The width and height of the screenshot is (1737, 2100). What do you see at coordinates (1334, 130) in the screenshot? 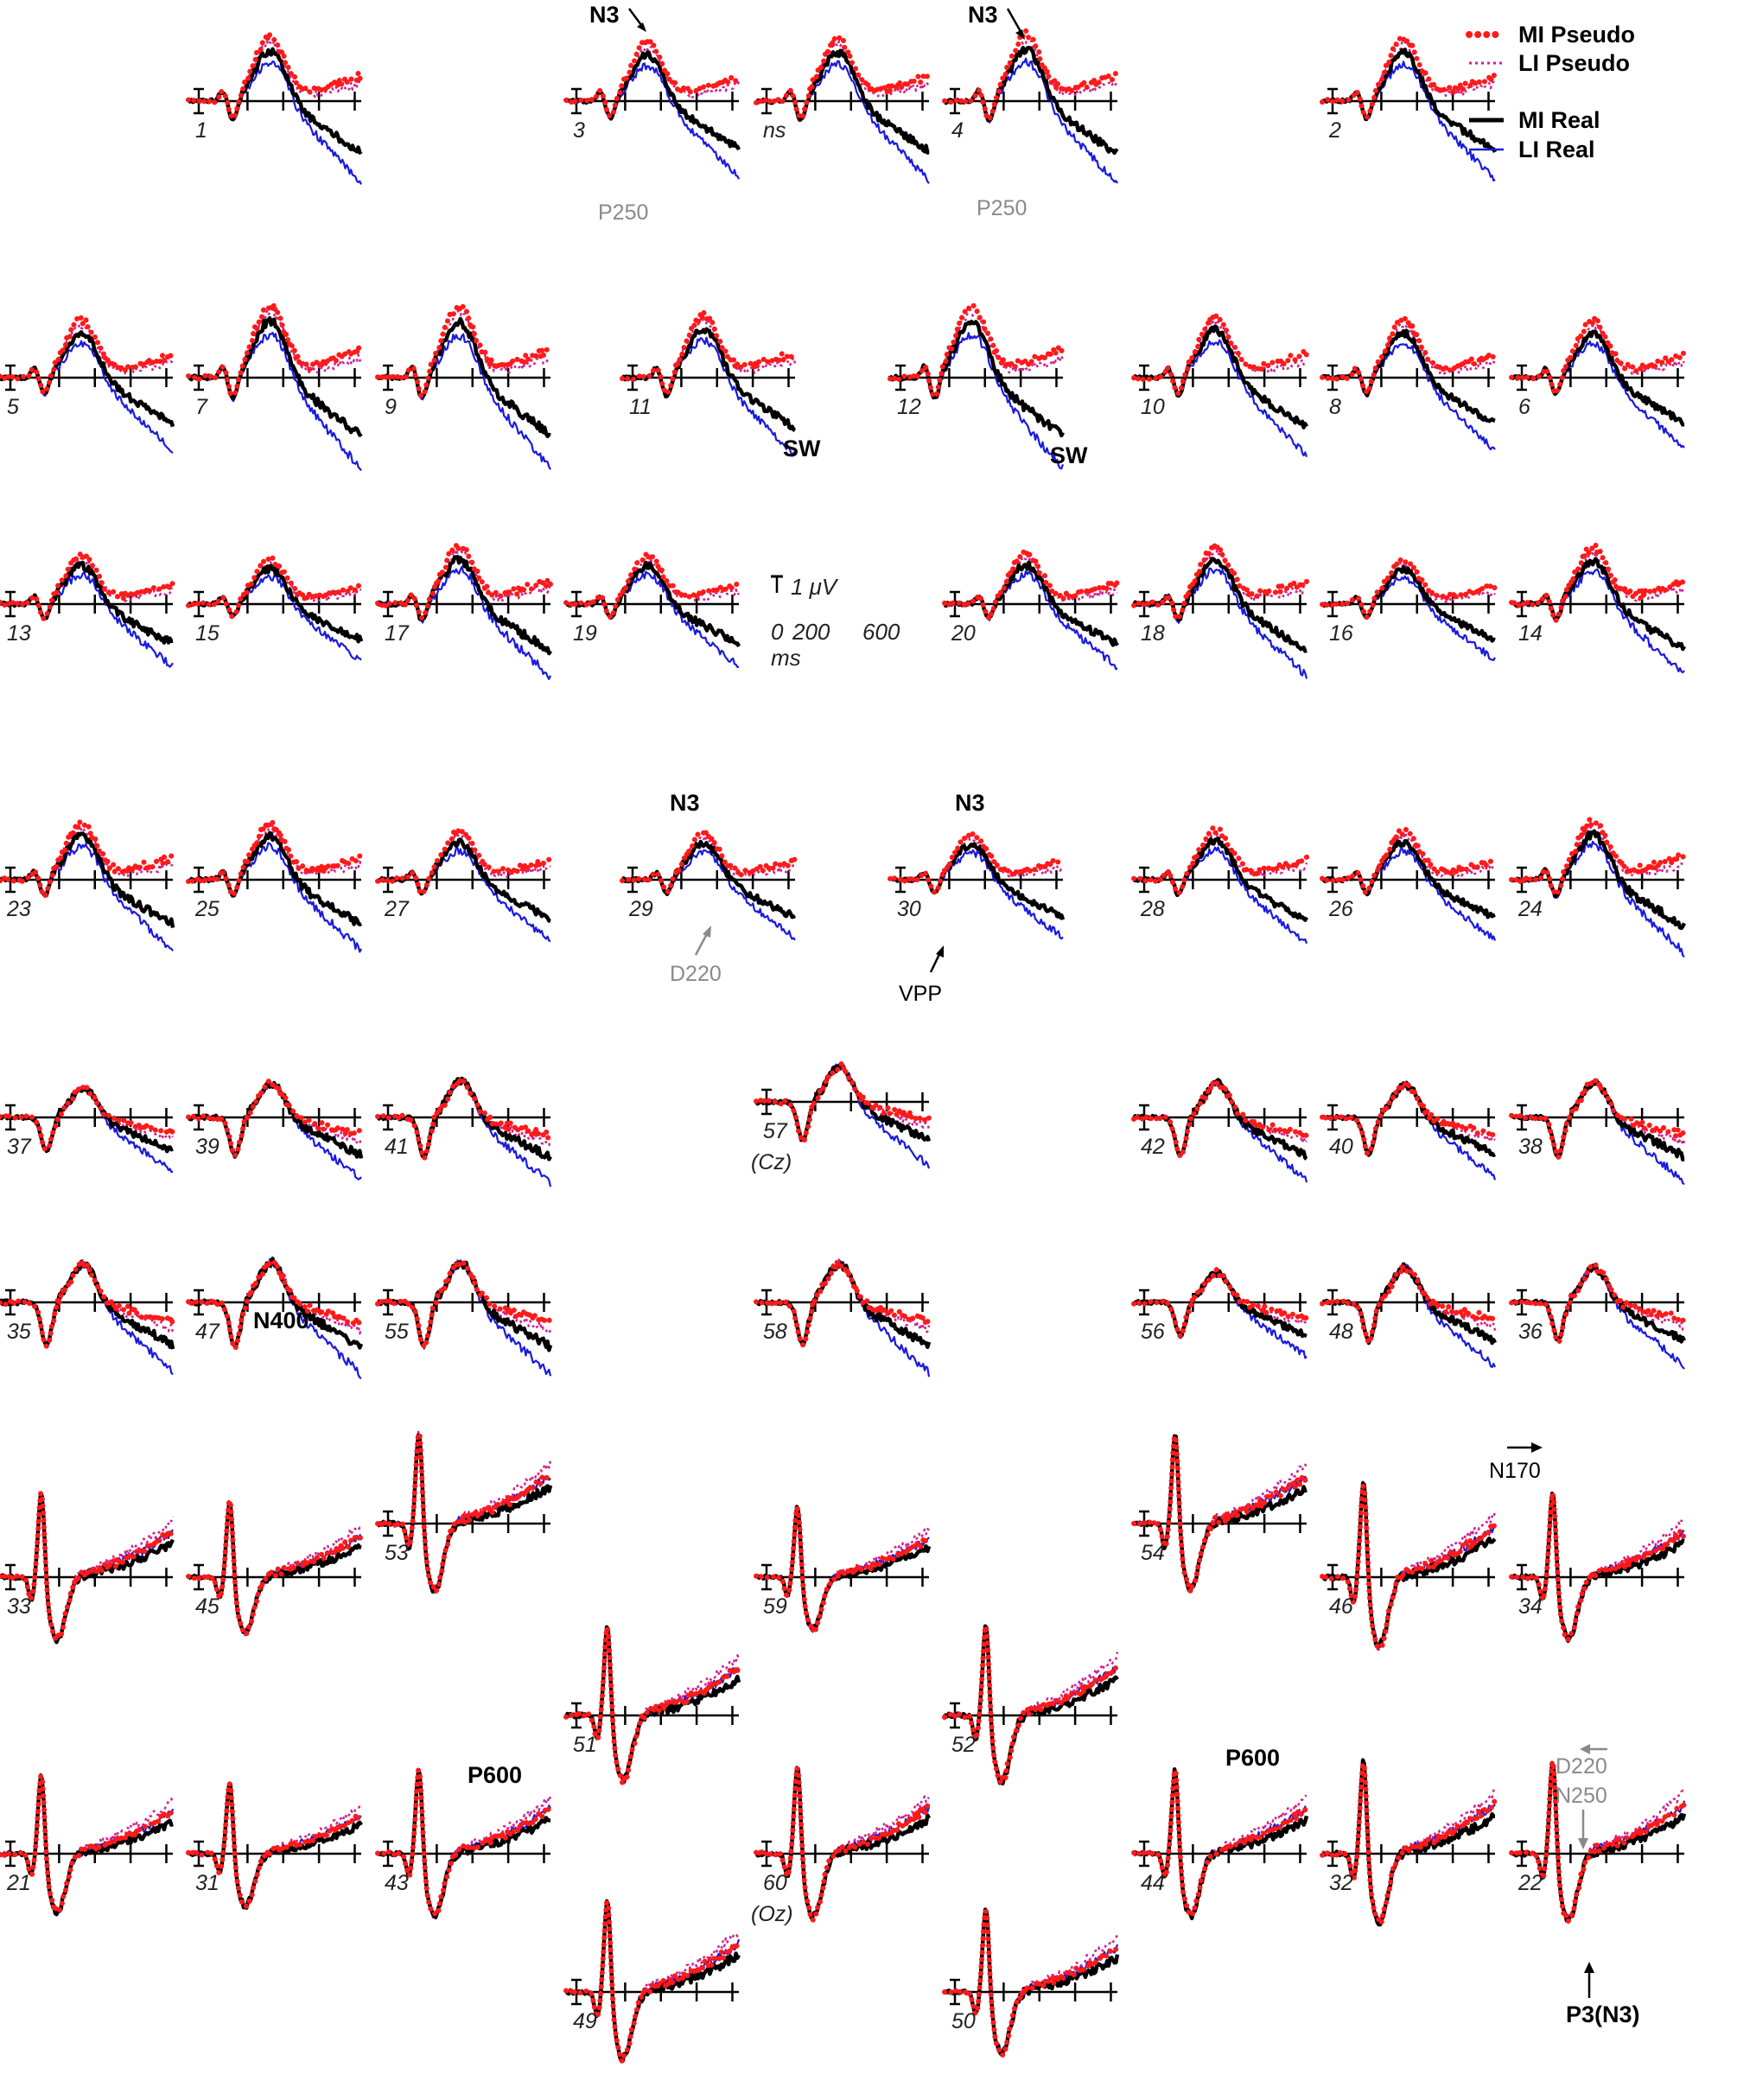
I see `electrode-label: 2` at bounding box center [1334, 130].